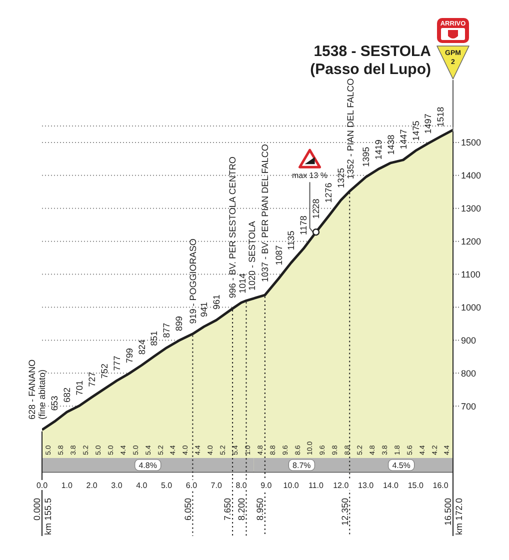 The width and height of the screenshot is (509, 560). What do you see at coordinates (471, 241) in the screenshot?
I see `y-tick-label: 1200` at bounding box center [471, 241].